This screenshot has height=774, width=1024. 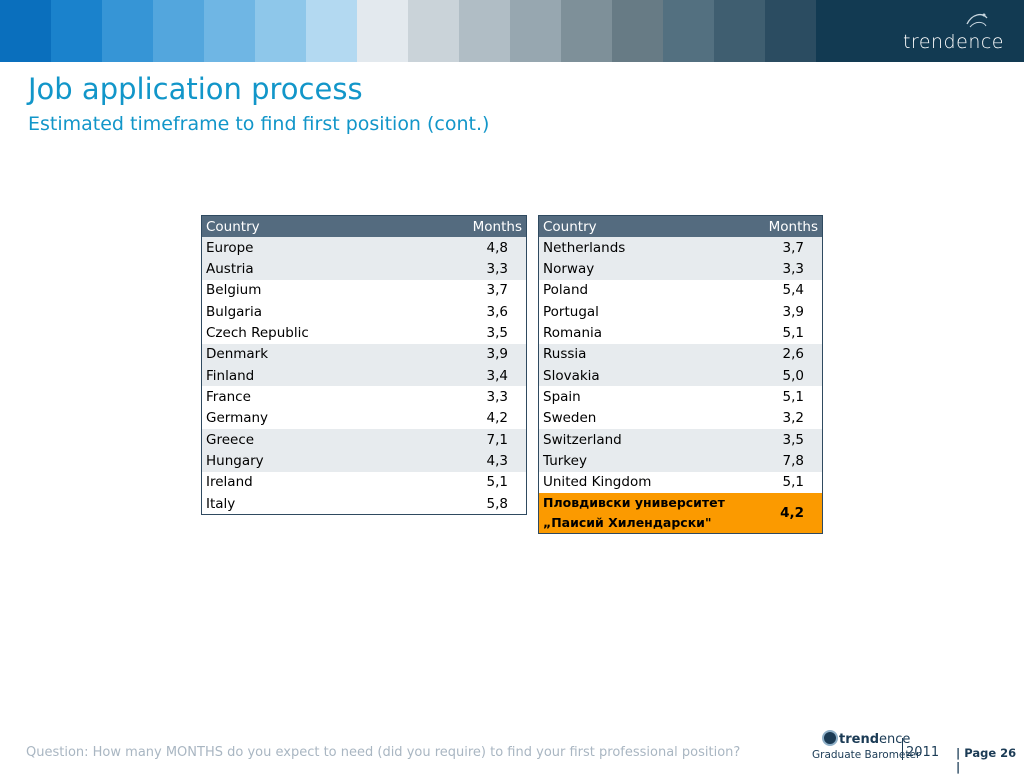 What do you see at coordinates (471, 461) in the screenshot?
I see `months-cell: 4,3` at bounding box center [471, 461].